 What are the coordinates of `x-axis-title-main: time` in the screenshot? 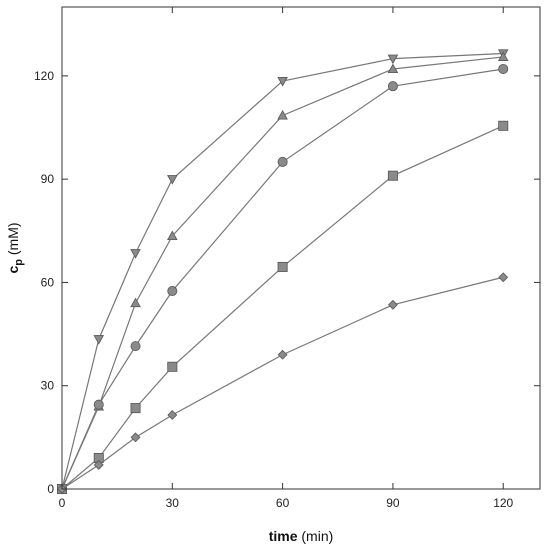 It's located at (283, 536).